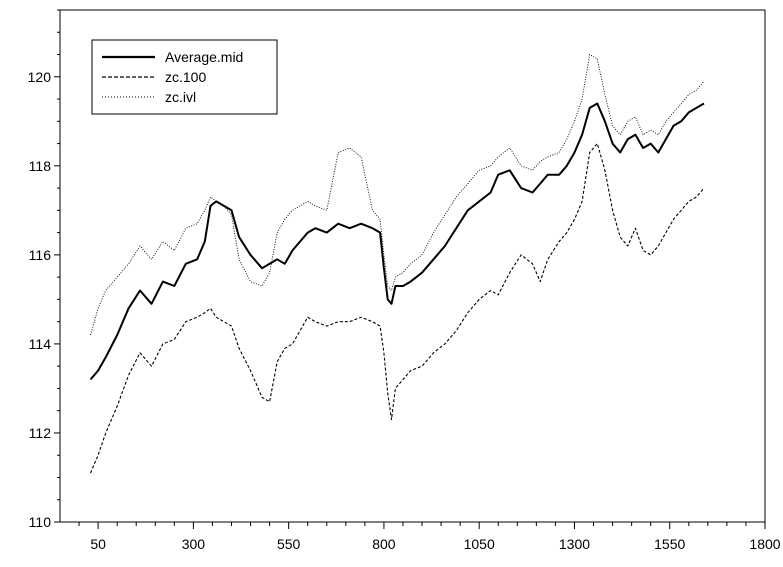 The image size is (783, 567). What do you see at coordinates (384, 544) in the screenshot?
I see `x-tick-label: 800` at bounding box center [384, 544].